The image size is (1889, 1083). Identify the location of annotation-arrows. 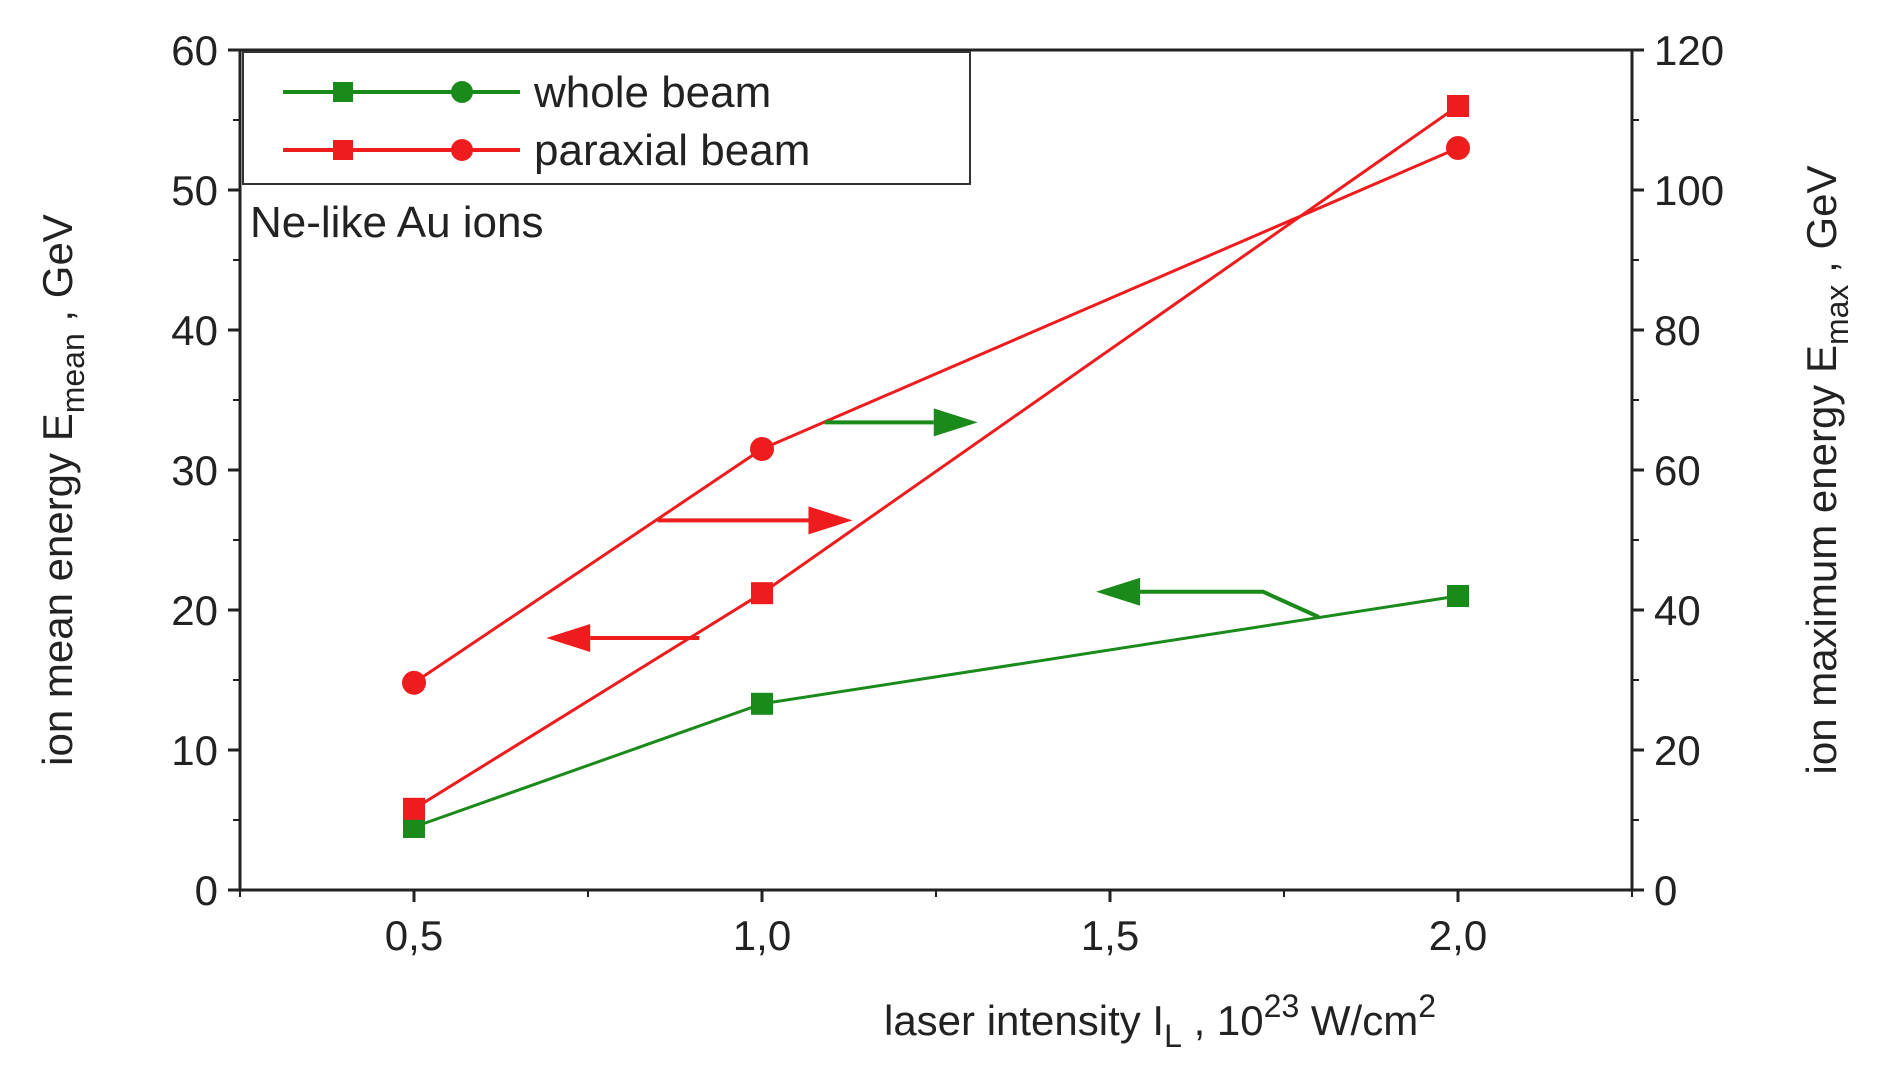
(933, 530).